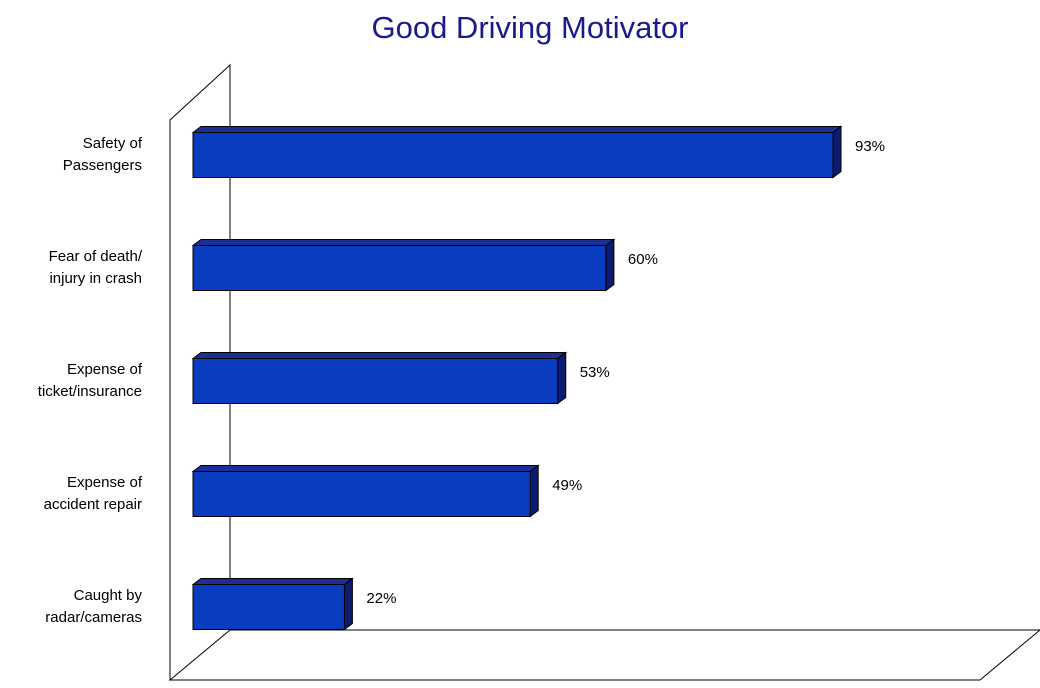 This screenshot has height=688, width=1040. Describe the element at coordinates (96, 267) in the screenshot. I see `category-label: Fear of death/injury in crash` at that location.